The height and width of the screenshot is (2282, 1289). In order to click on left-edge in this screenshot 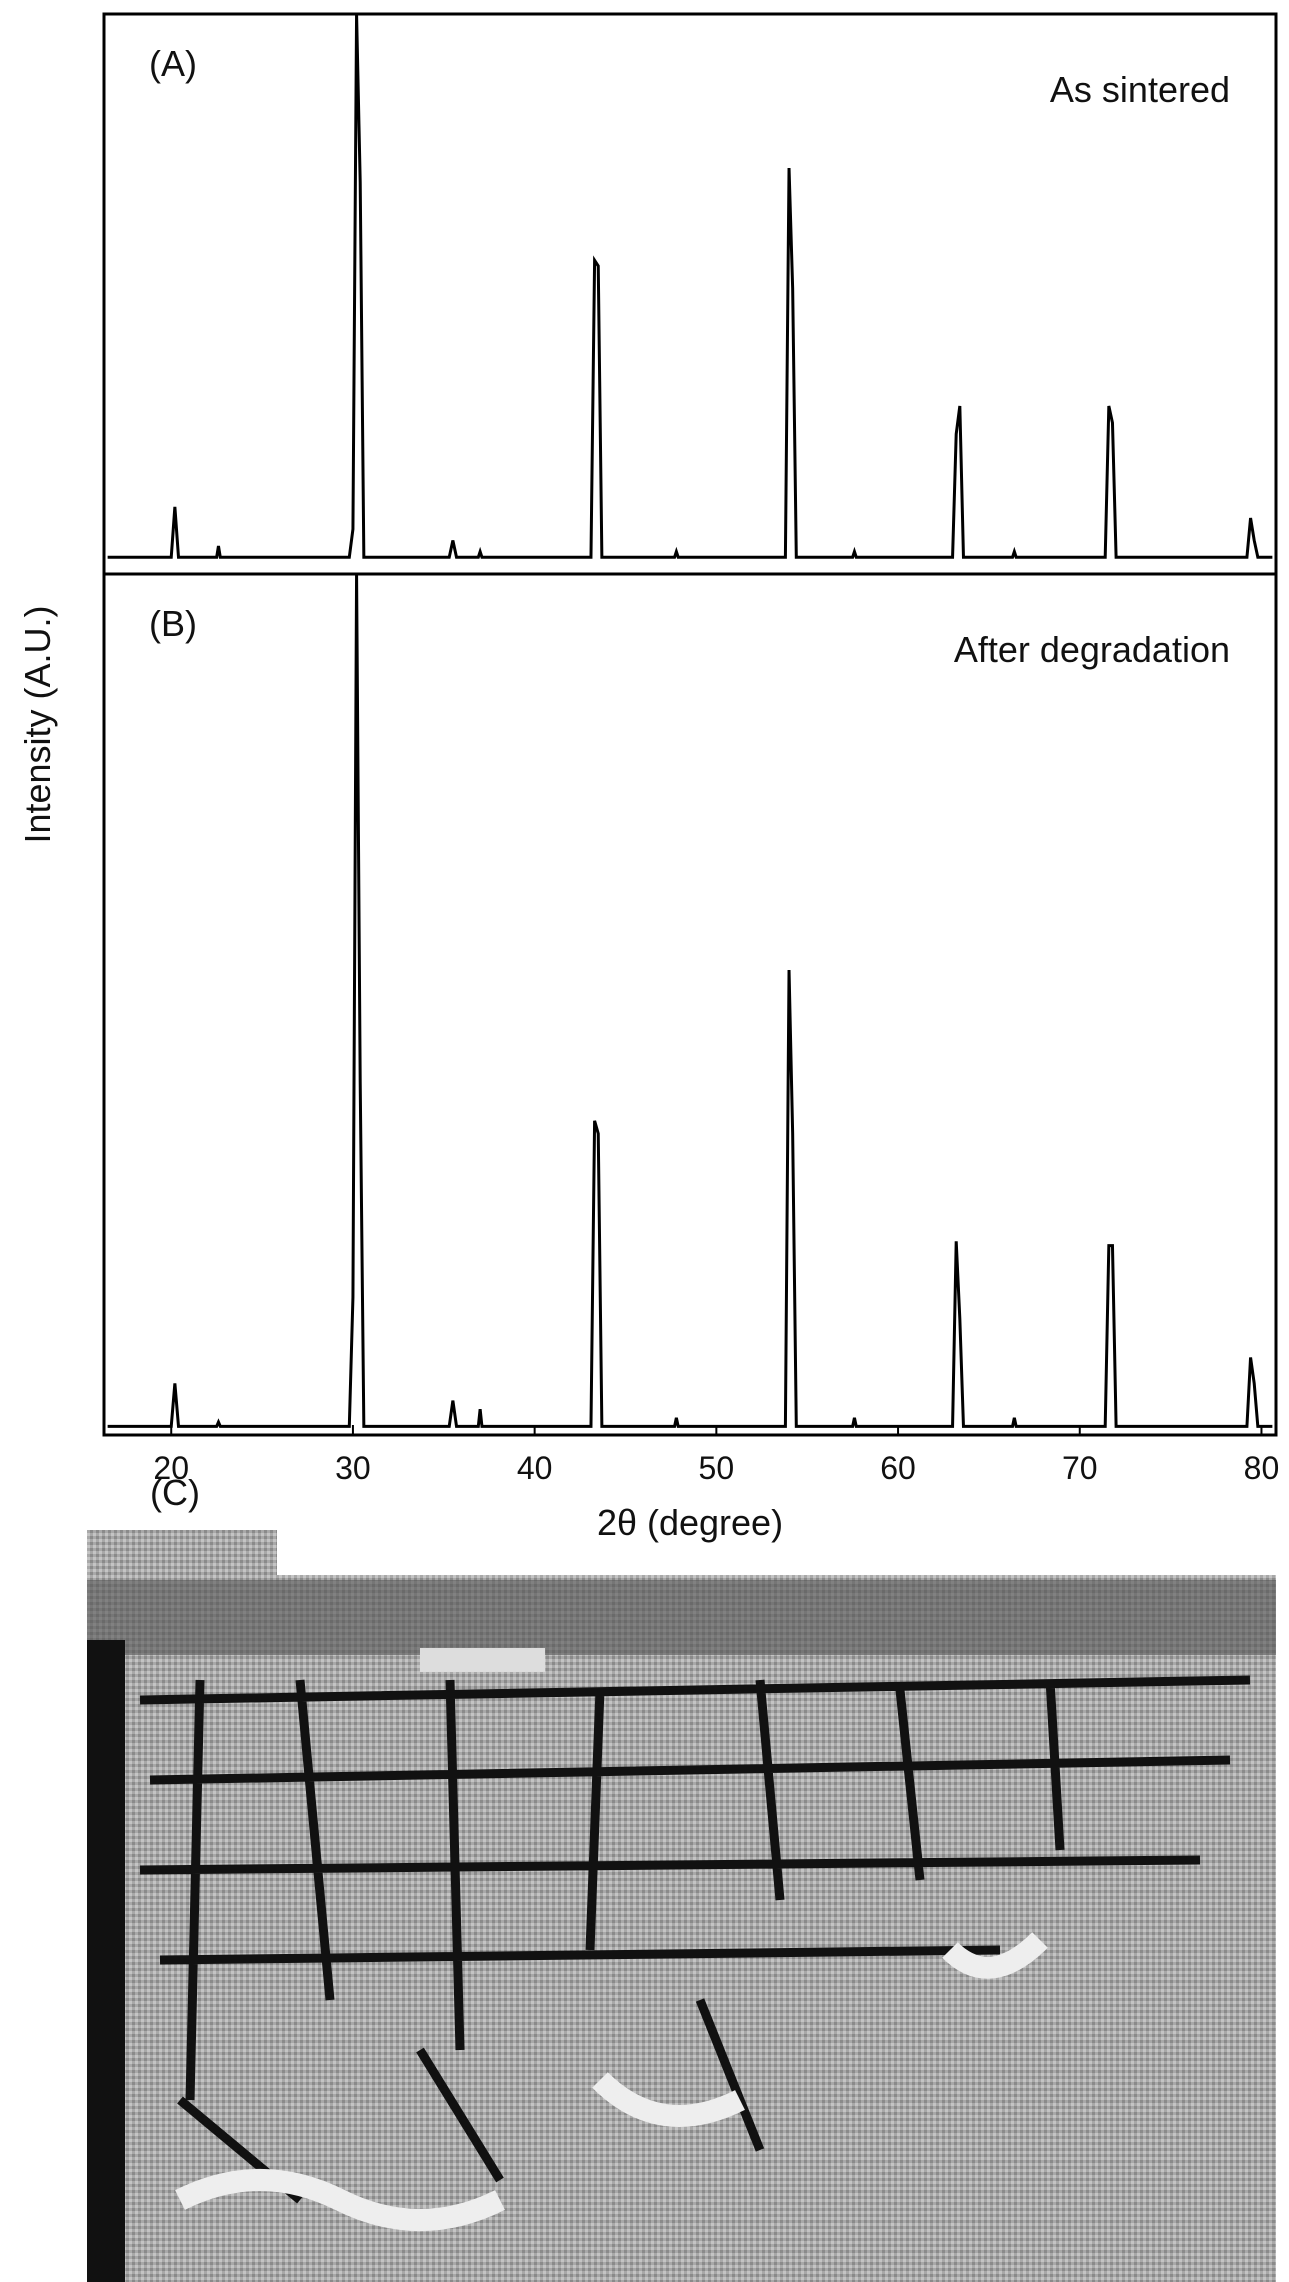, I will do `click(106, 1961)`.